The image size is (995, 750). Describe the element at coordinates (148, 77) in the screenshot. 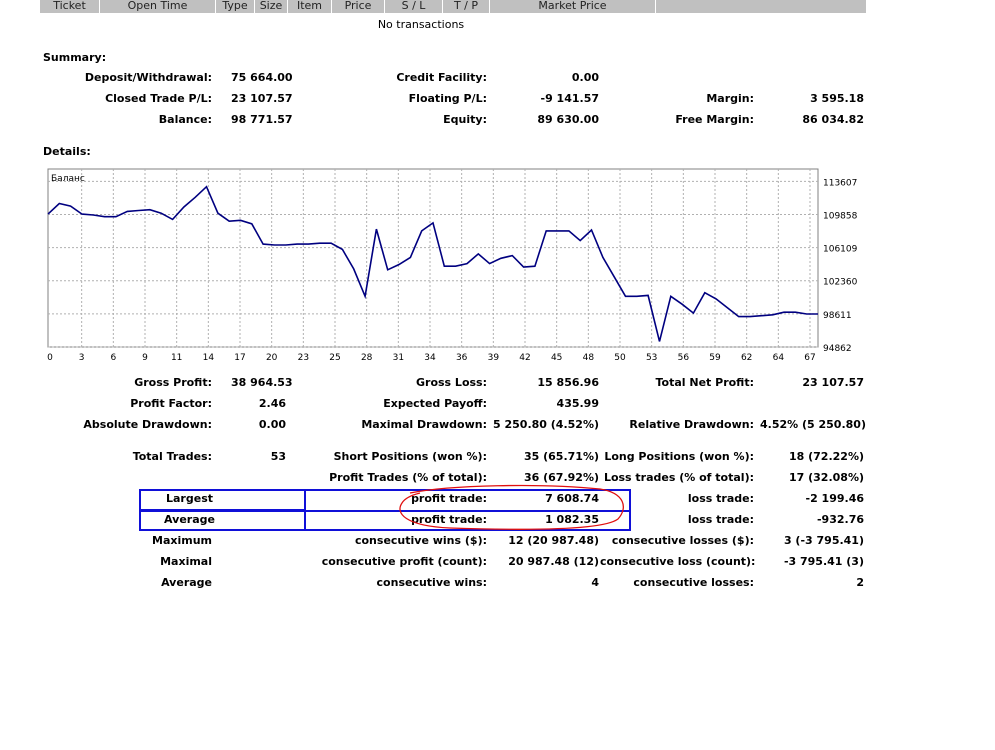

I see `deposit-label: Deposit/Withdrawal:` at that location.